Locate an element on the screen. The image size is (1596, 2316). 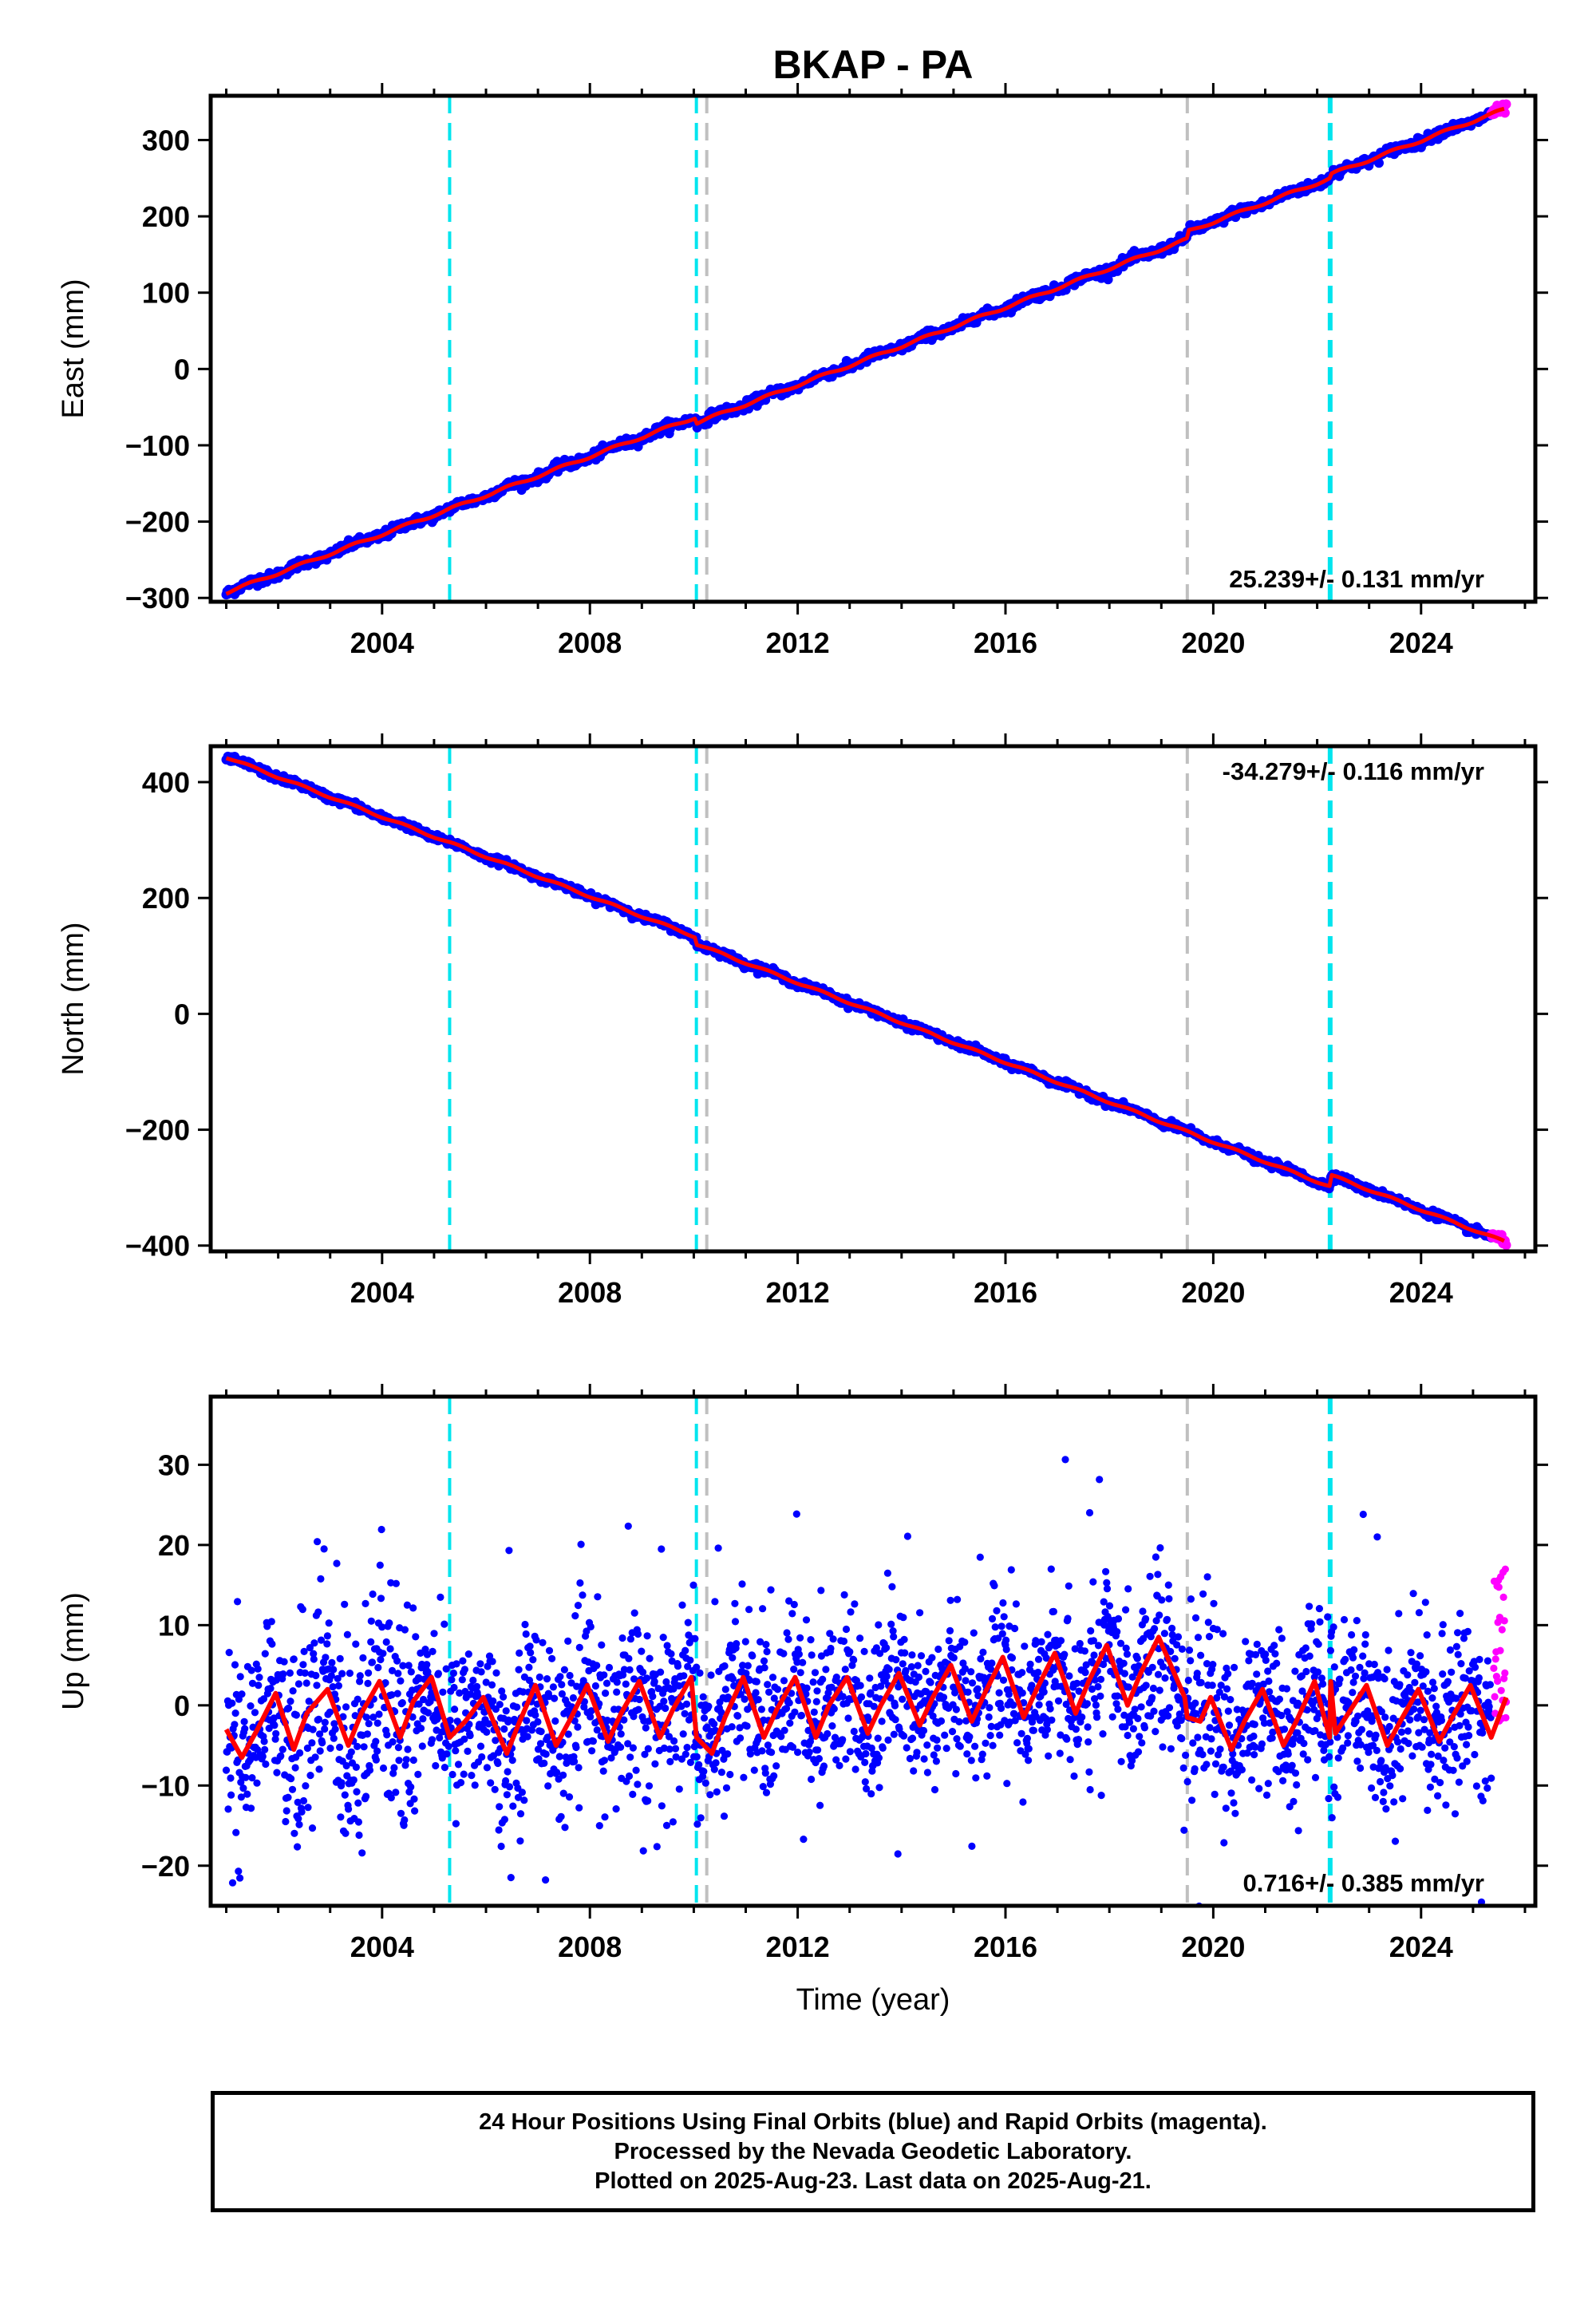
y-tick-label: 200 is located at coordinates (166, 898).